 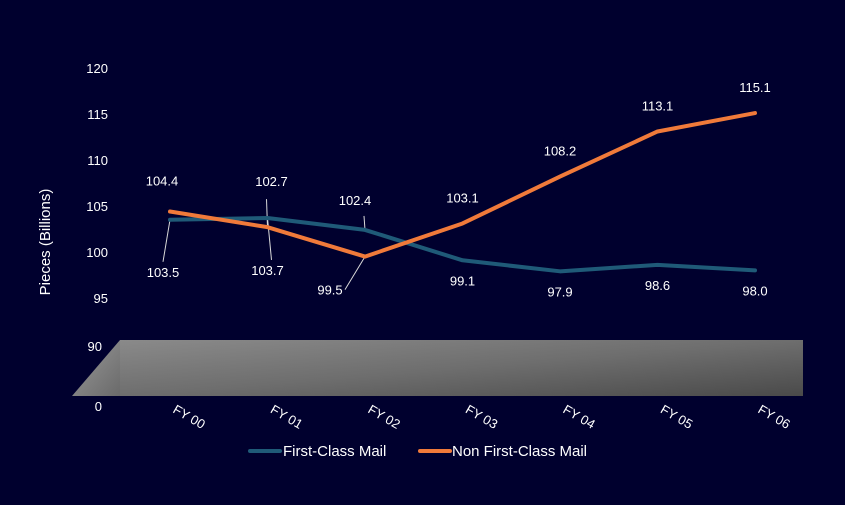 I want to click on data-label: 104.4, so click(x=162, y=181).